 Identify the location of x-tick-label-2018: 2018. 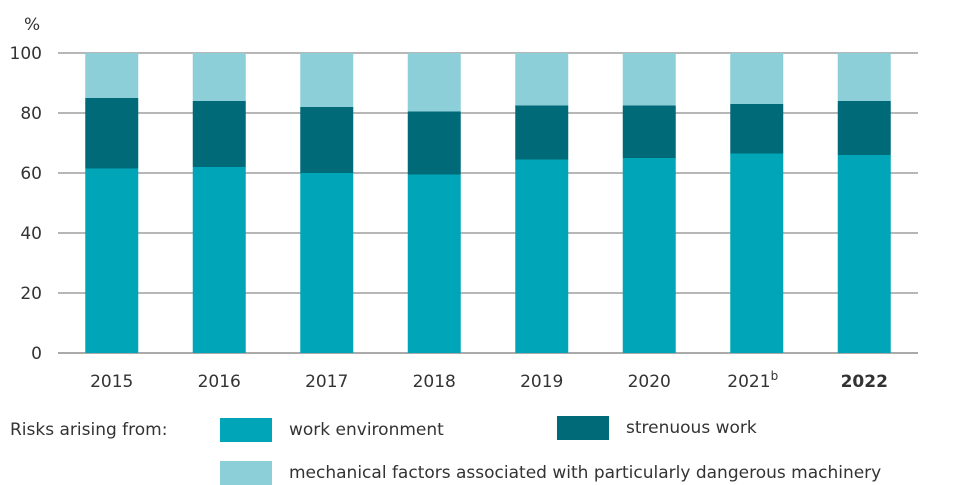
(434, 382).